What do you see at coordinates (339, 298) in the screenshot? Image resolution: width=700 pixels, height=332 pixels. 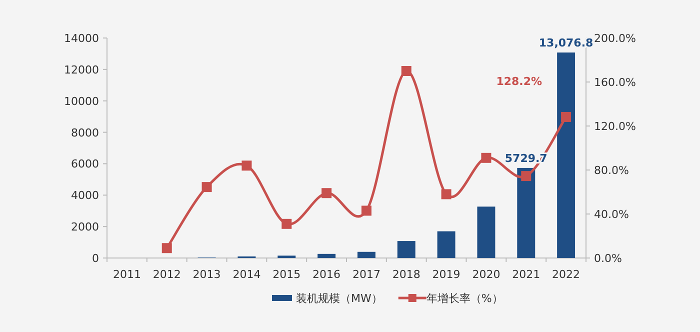 I see `legend-label: 装机规模（MW）` at bounding box center [339, 298].